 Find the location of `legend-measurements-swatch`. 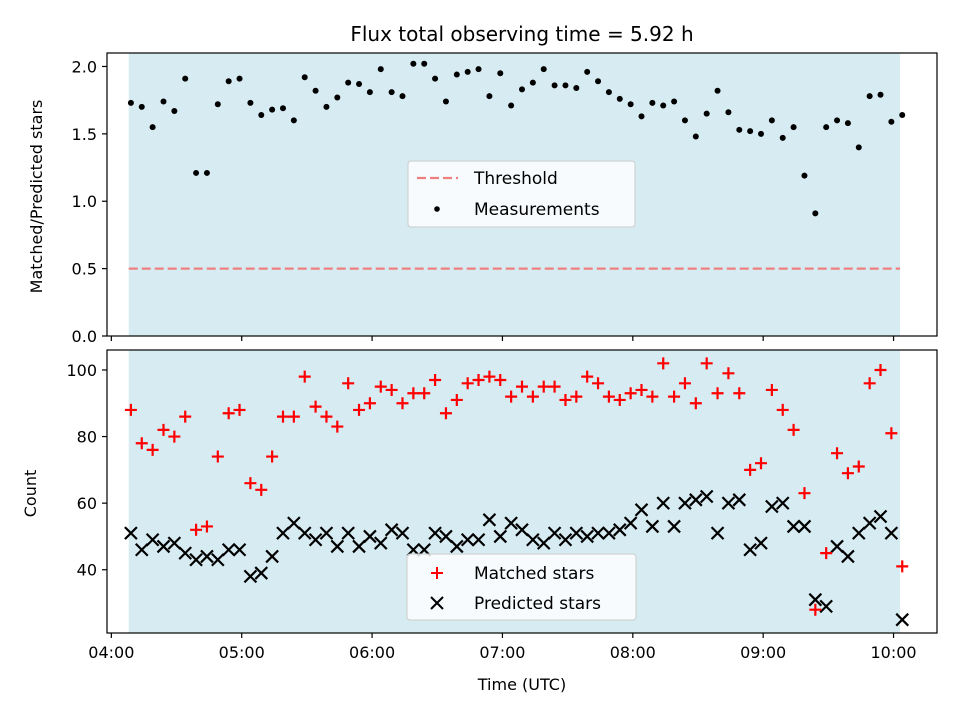

legend-measurements-swatch is located at coordinates (437, 209).